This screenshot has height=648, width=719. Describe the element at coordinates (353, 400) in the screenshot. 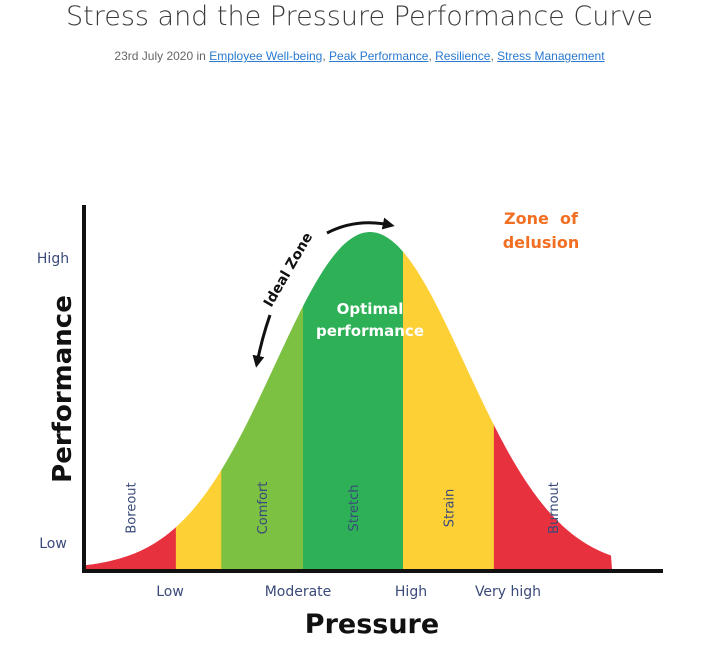

I see `zone-area-stretch` at that location.